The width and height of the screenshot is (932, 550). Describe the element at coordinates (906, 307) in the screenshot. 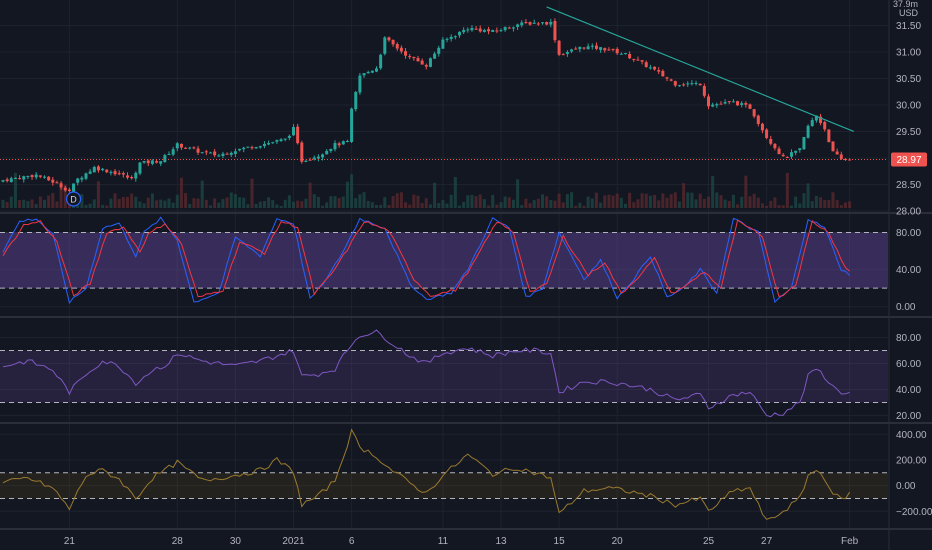

I see `indicator-tick-label: 0.00` at that location.